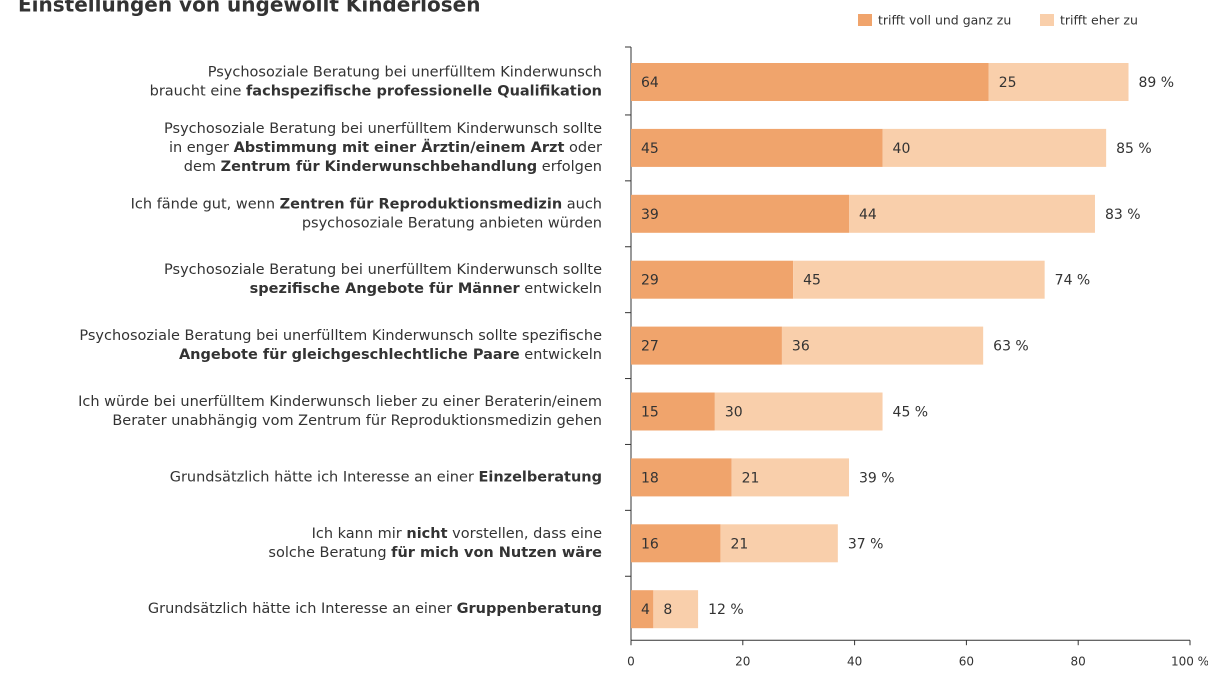 The height and width of the screenshot is (673, 1208). Describe the element at coordinates (201, 148) in the screenshot. I see `label-run: in enger` at that location.